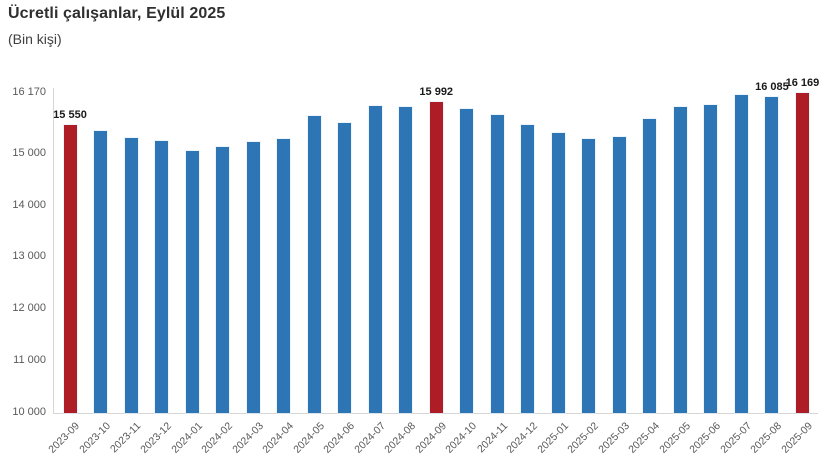 The height and width of the screenshot is (466, 820). Describe the element at coordinates (29, 412) in the screenshot. I see `y-tick-label-10000: 10 000` at that location.